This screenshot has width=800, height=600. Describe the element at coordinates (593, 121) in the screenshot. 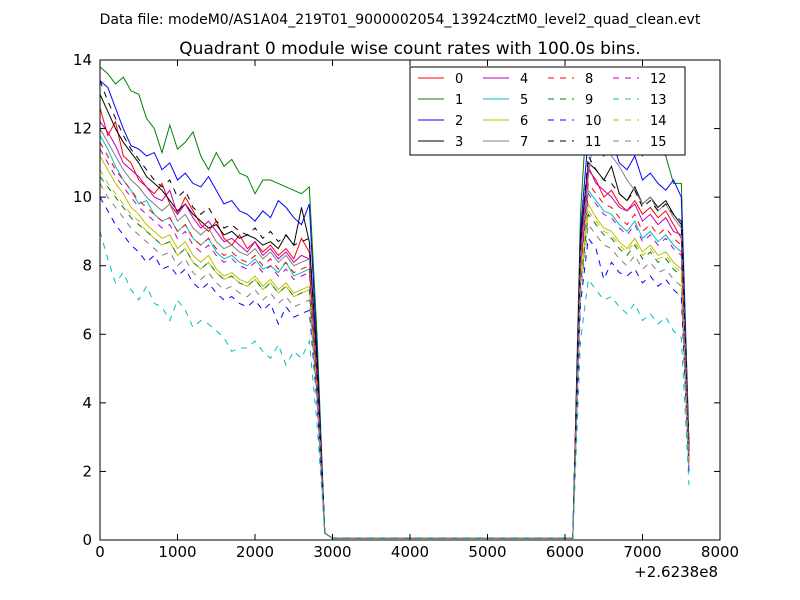

I see `legend-label-10: 10` at that location.